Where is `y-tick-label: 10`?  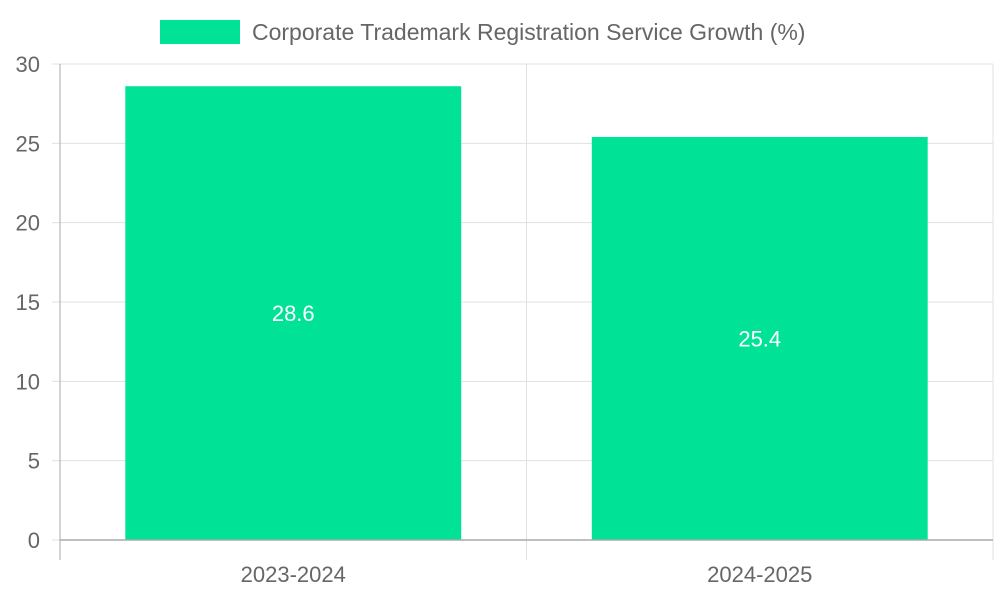
y-tick-label: 10 is located at coordinates (28, 381).